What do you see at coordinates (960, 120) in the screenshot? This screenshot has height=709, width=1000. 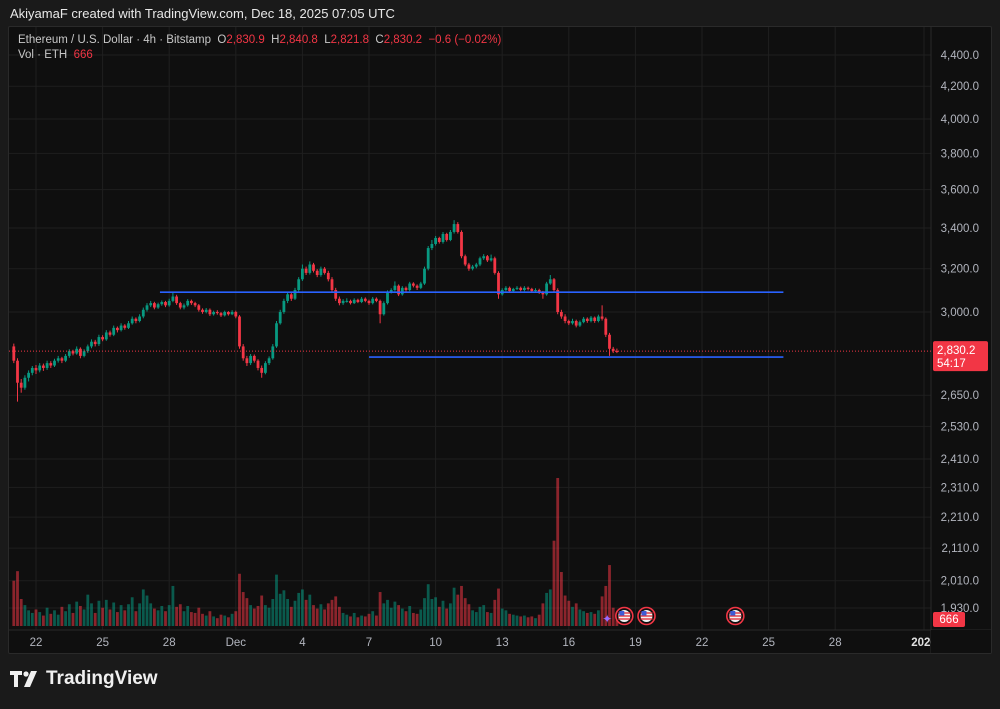 I see `price-tick-label: 4,000.0` at bounding box center [960, 120].